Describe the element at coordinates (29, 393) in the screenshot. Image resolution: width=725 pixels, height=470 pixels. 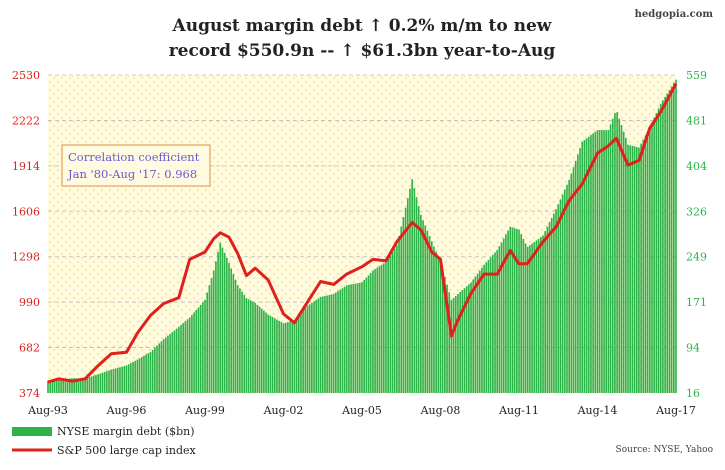
I see `left-axis-tick-label: 374` at that location.